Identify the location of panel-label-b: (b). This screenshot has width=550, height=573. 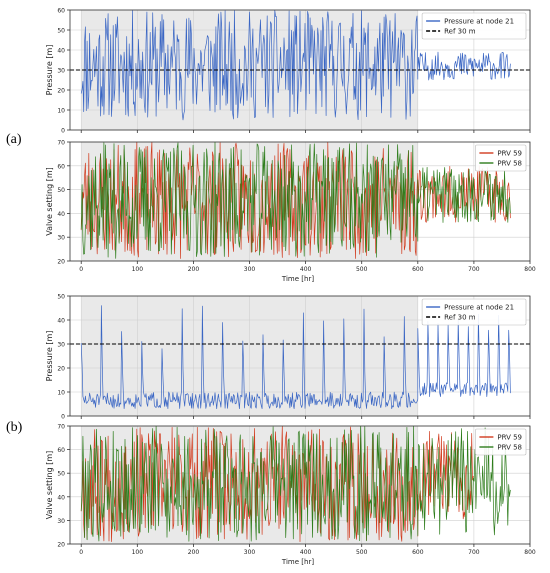
(14, 427).